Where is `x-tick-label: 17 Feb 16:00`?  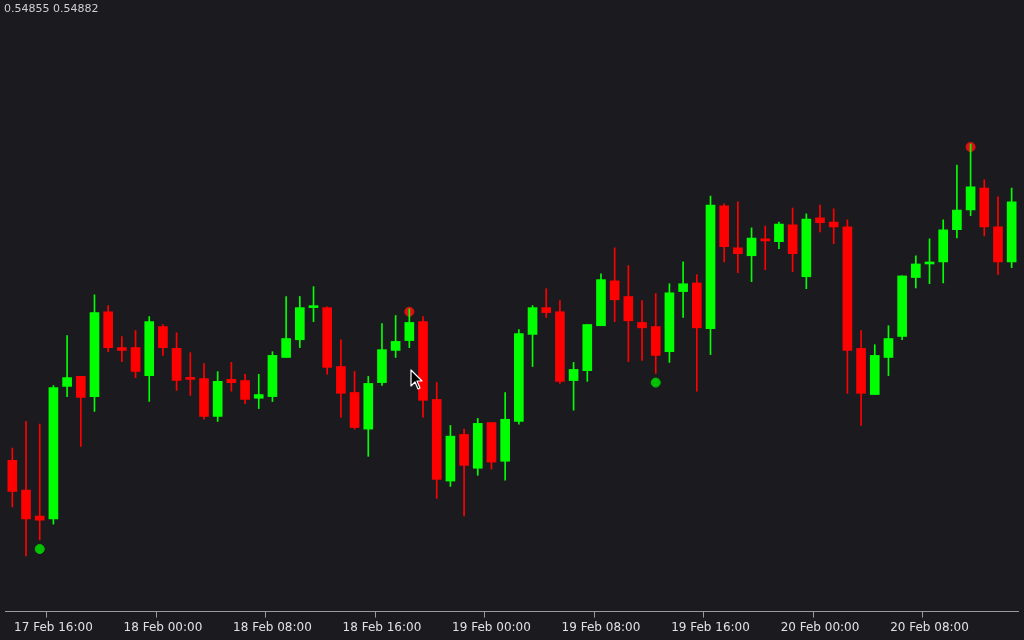 x-tick-label: 17 Feb 16:00 is located at coordinates (53, 626).